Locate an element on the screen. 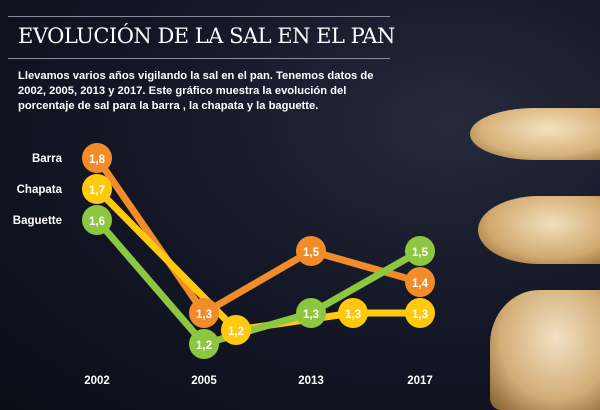 The image size is (600, 410). bread-baguette-image is located at coordinates (545, 350).